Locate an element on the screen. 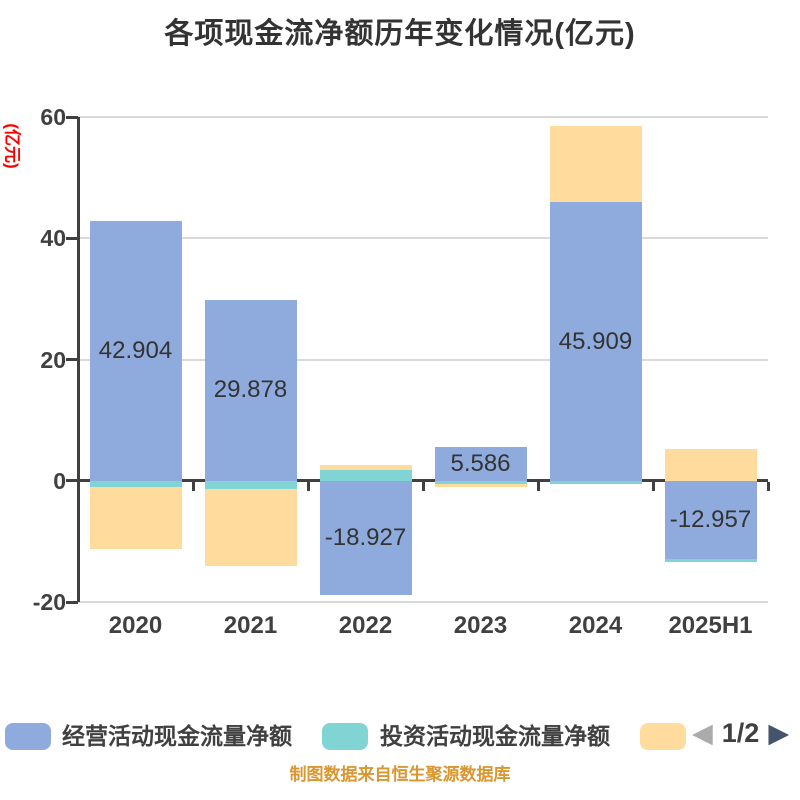  y-axis-line is located at coordinates (78, 359).